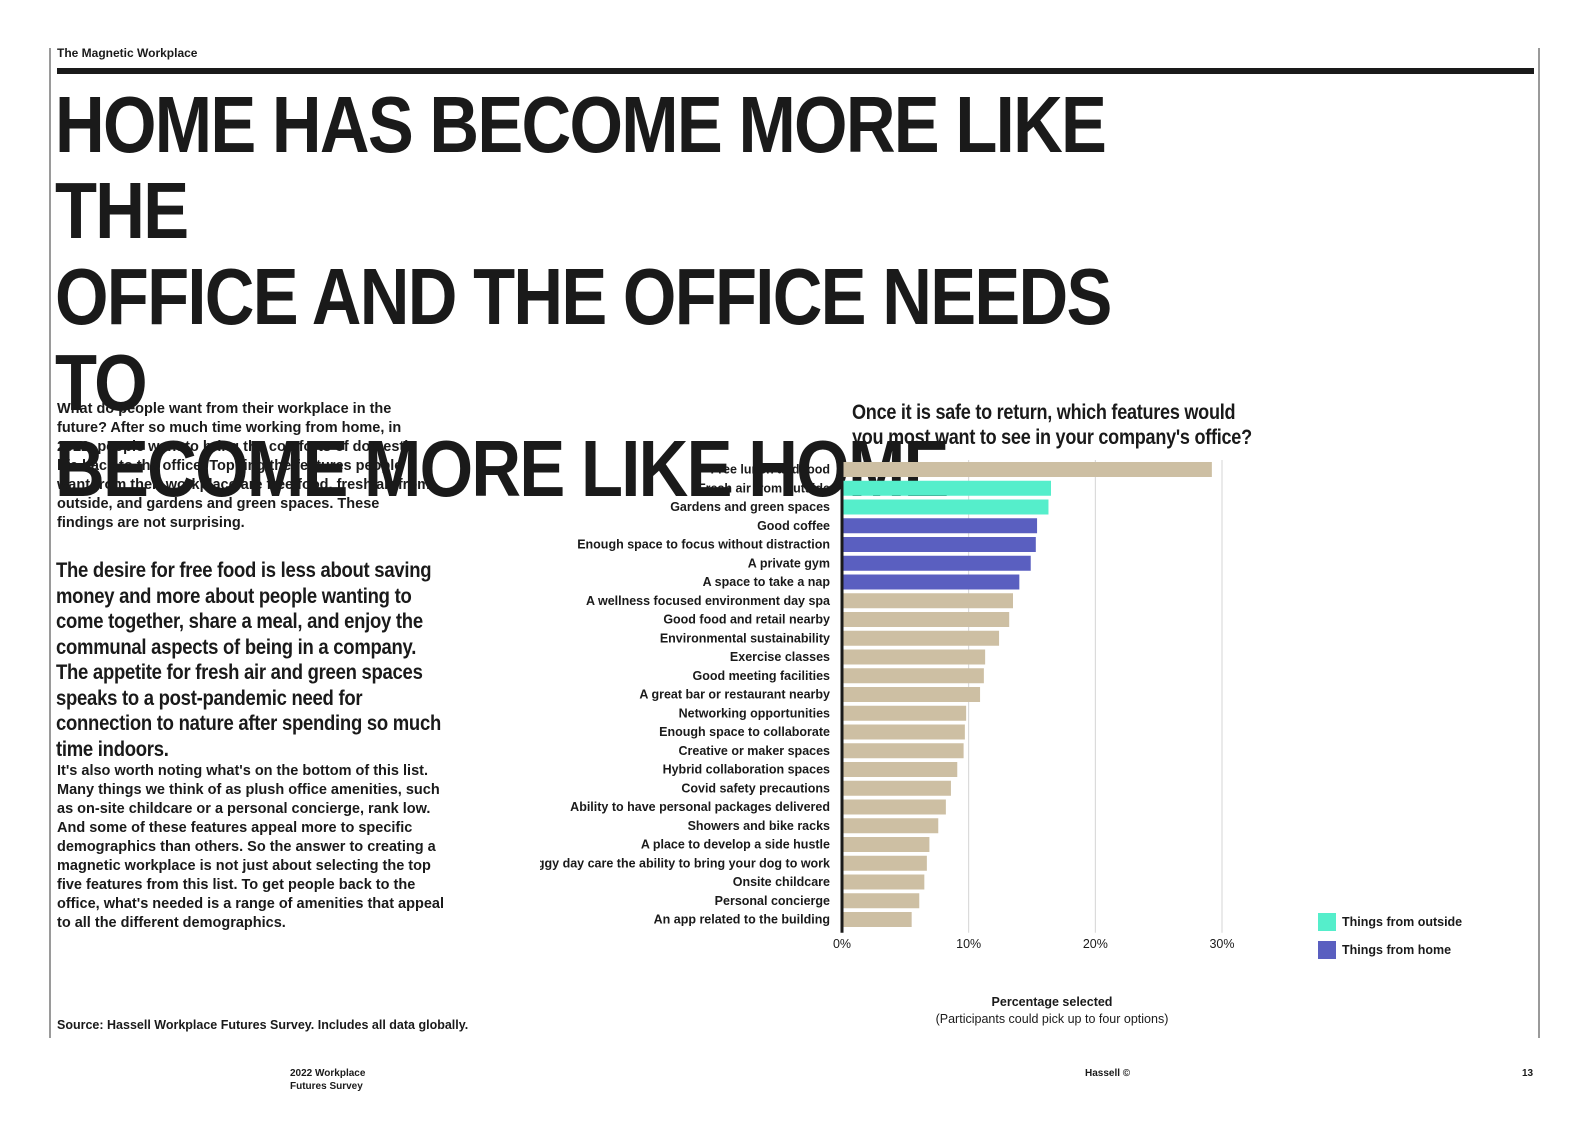 Image resolution: width=1587 pixels, height=1122 pixels. What do you see at coordinates (789, 563) in the screenshot?
I see `category-label: A private gym` at bounding box center [789, 563].